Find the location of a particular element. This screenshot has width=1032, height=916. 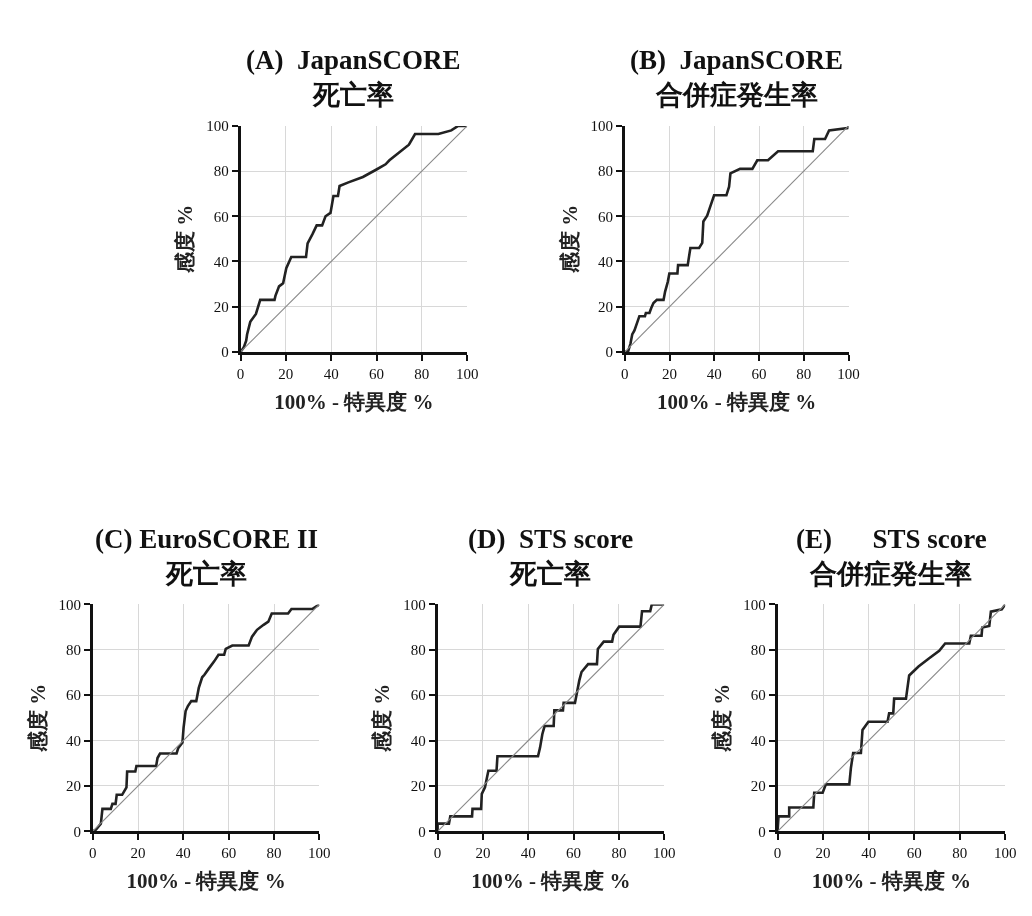

chart-title: (C) EuroSCORE II 死亡率 is located at coordinates (207, 557).